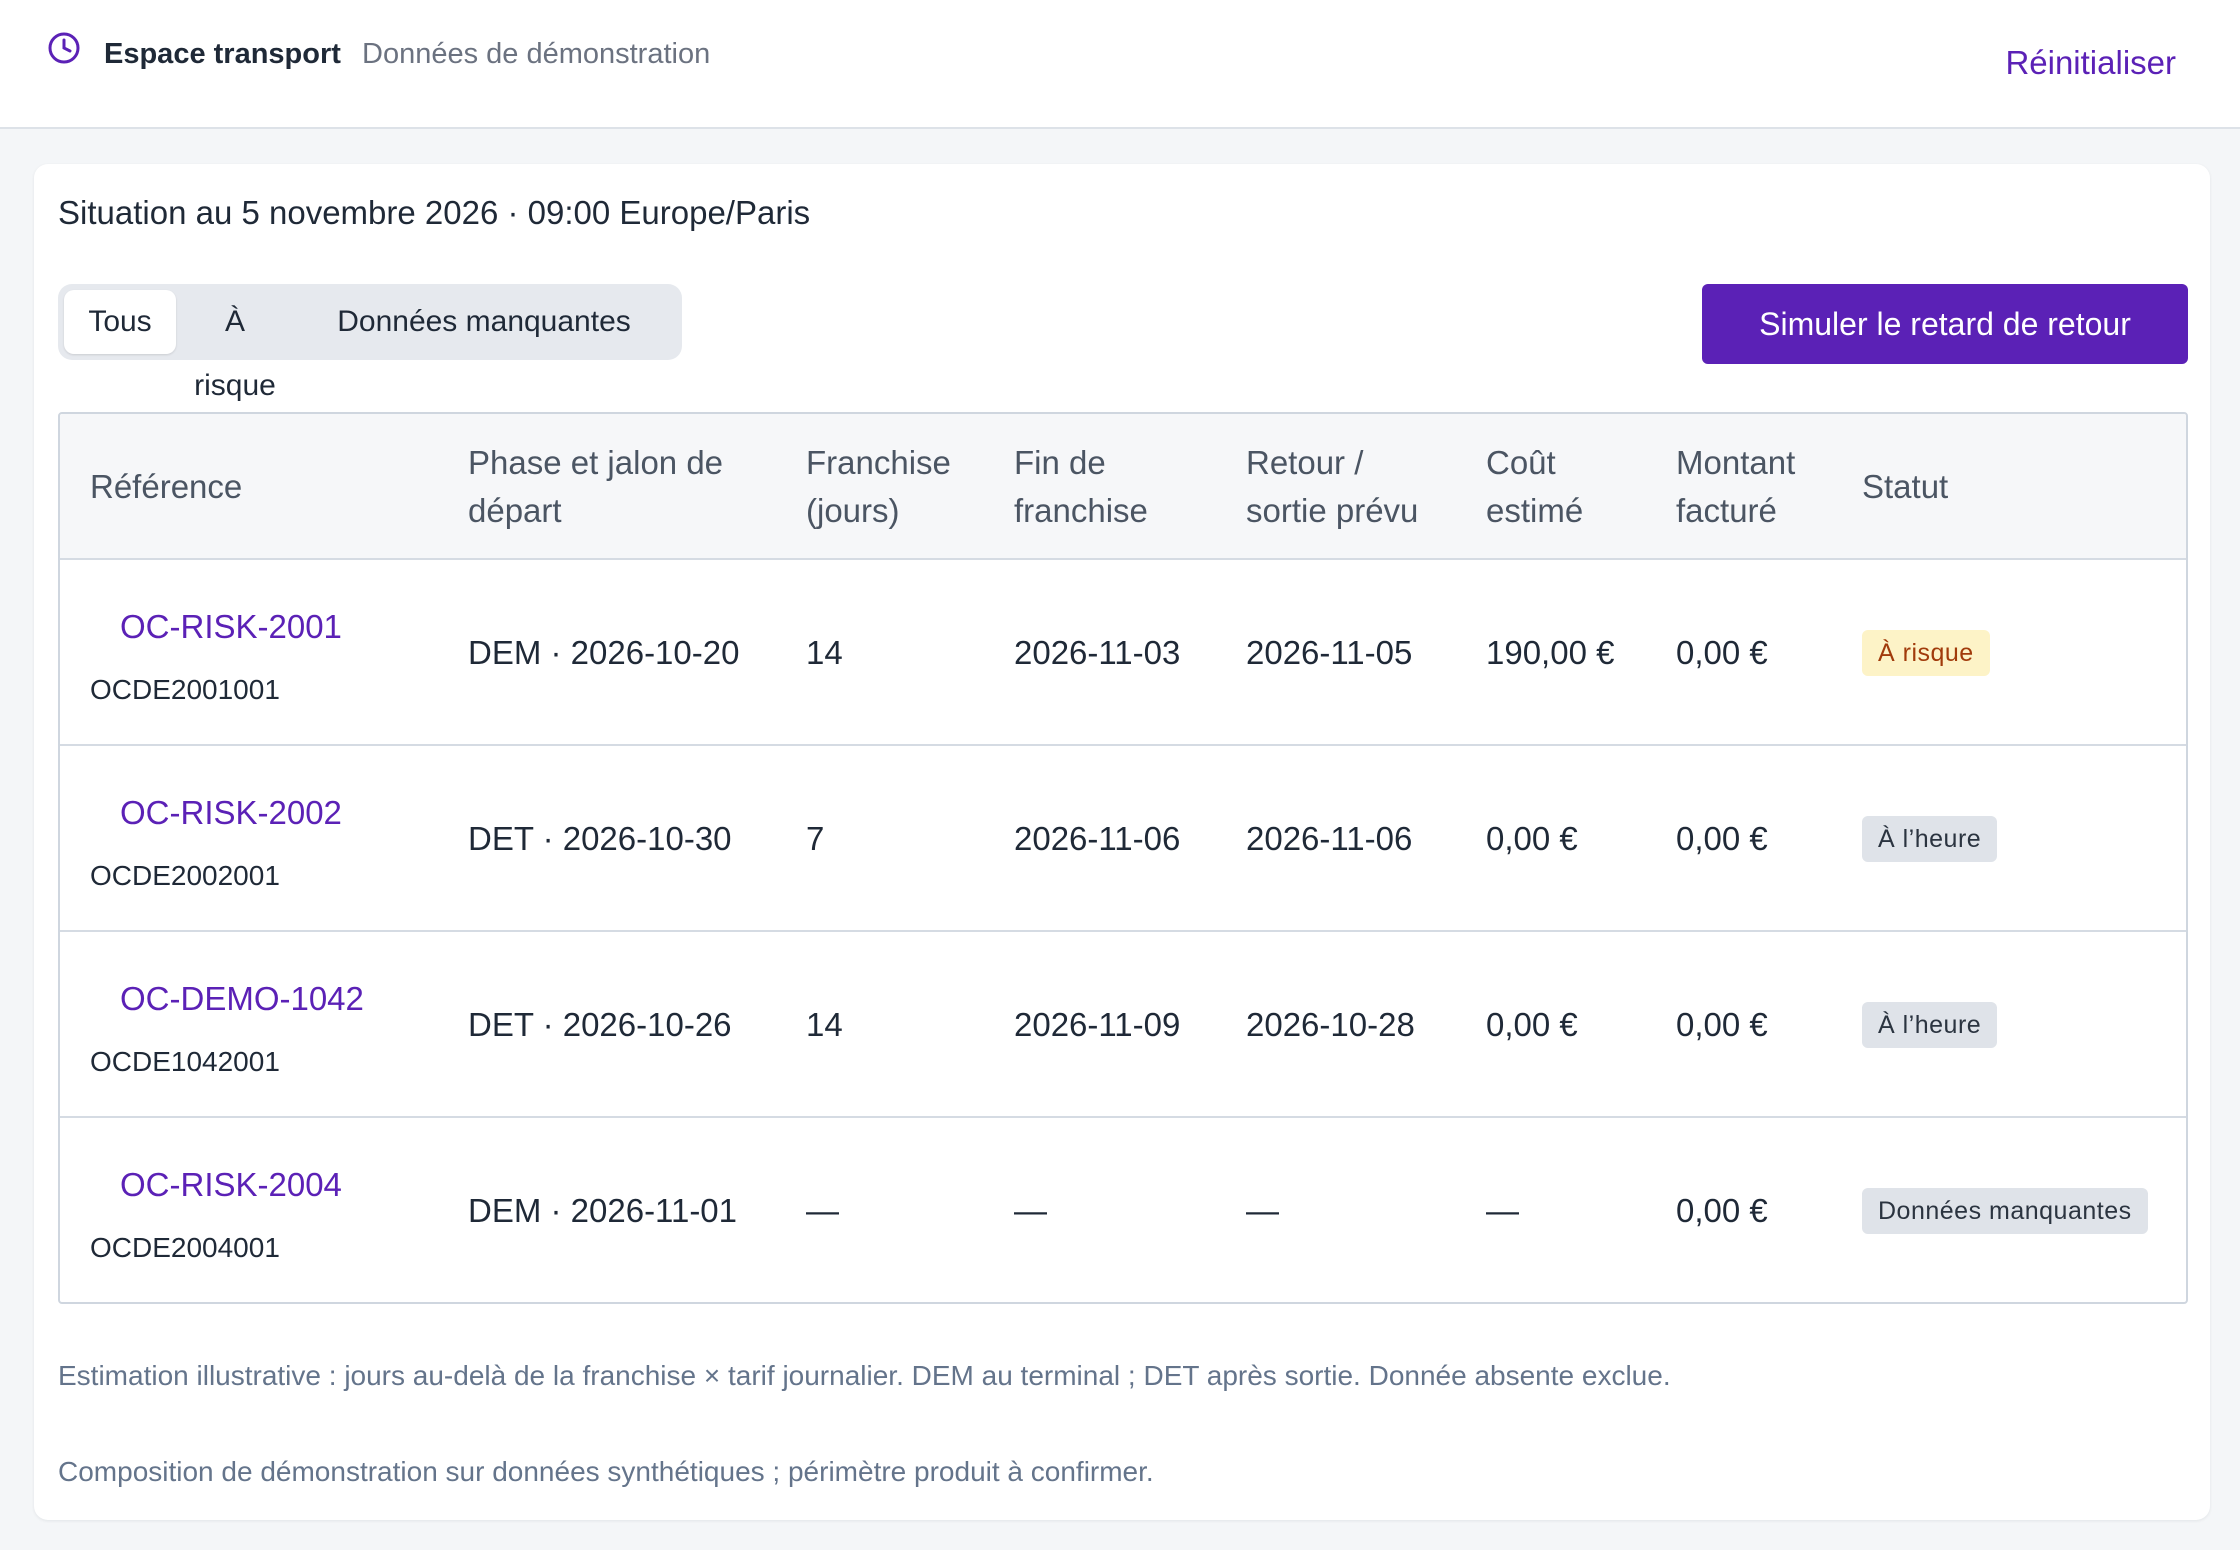  Describe the element at coordinates (231, 812) in the screenshot. I see `reference-link: OC-RISK-2002` at that location.